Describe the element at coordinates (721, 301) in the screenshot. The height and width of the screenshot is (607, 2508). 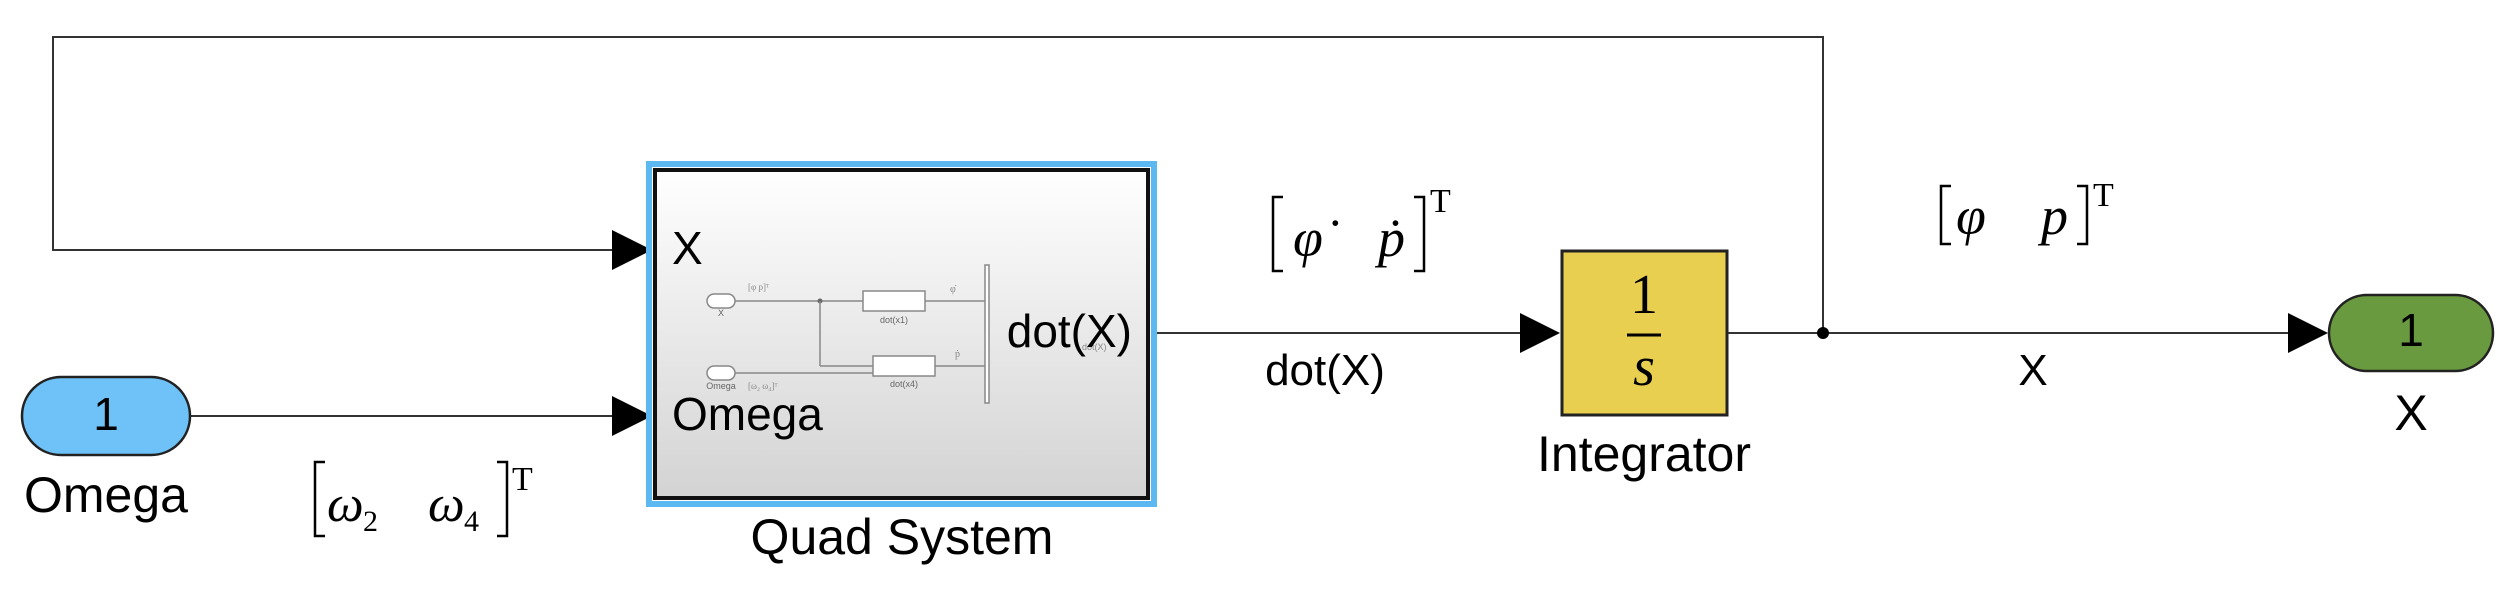
I see `preview-inport-x` at that location.